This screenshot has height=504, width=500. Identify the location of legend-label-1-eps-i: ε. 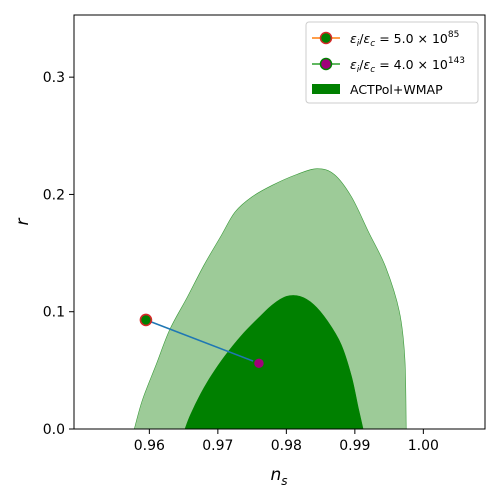
(353, 38).